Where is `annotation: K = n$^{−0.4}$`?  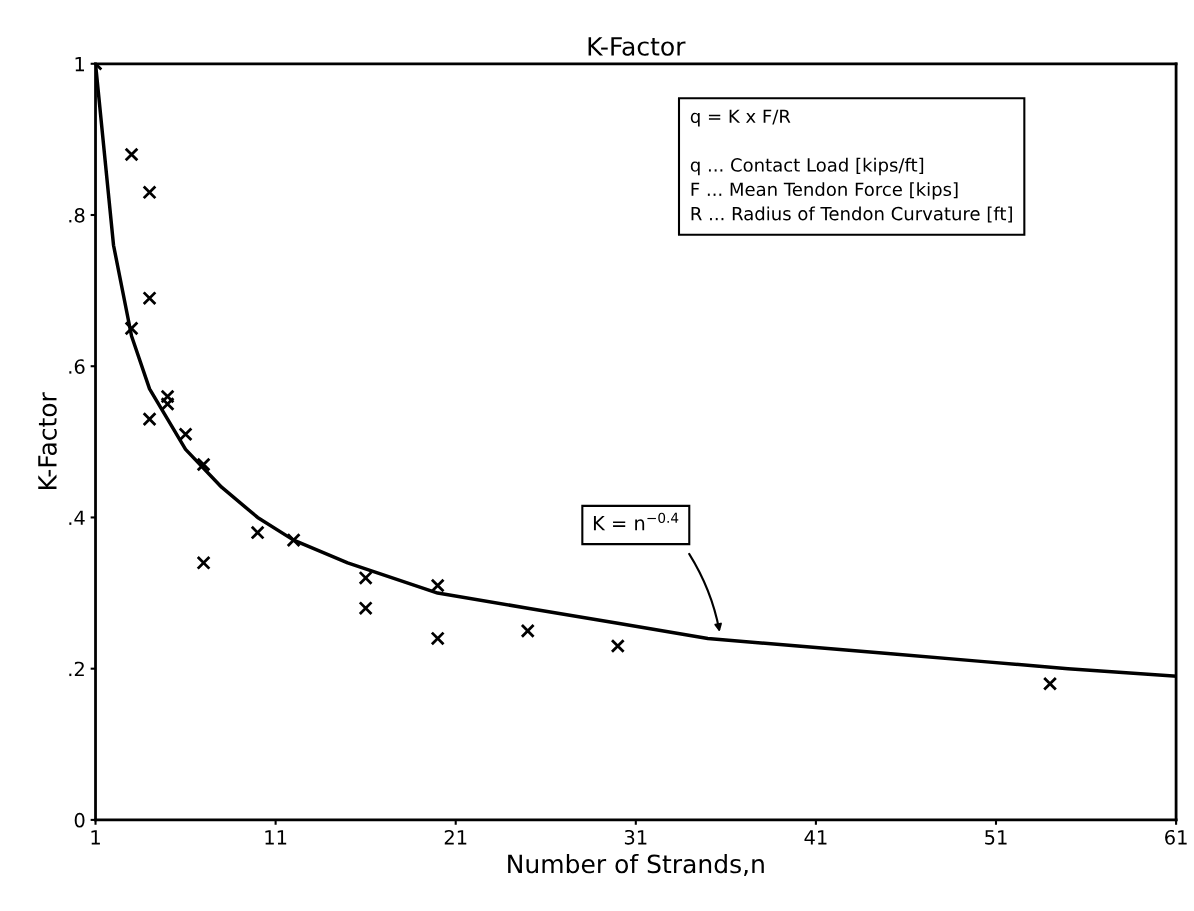 annotation: K = n$^{−0.4}$ is located at coordinates (636, 521).